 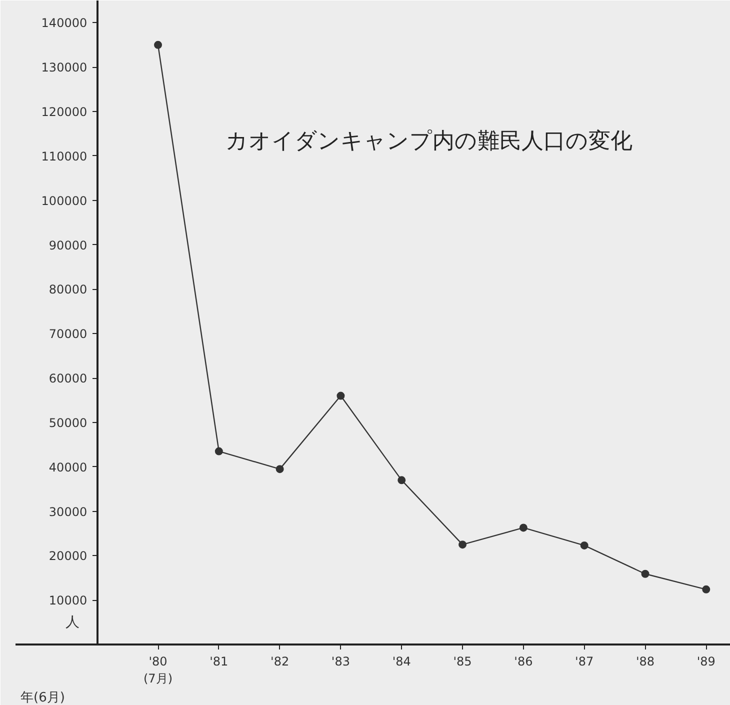 What do you see at coordinates (706, 661) in the screenshot?
I see `x-tick-label: '89` at bounding box center [706, 661].